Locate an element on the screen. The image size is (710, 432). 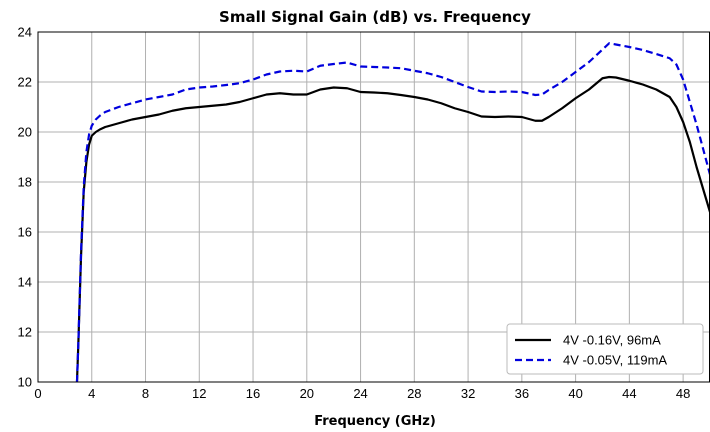
x-tick-label: 4 is located at coordinates (91, 393).